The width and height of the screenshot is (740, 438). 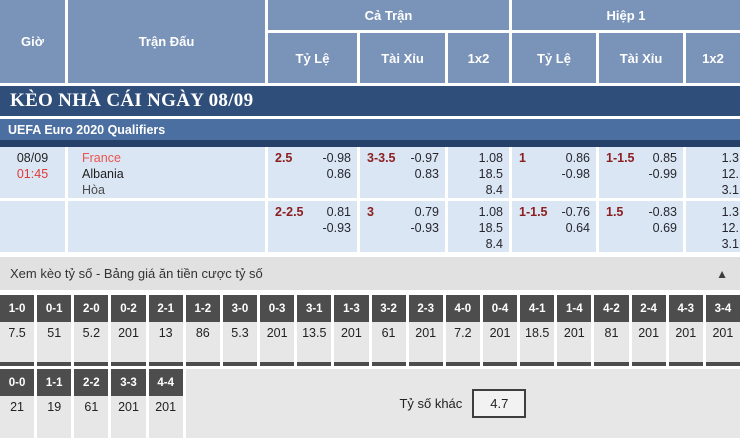 I want to click on score-option: 0-3 201, so click(x=277, y=330).